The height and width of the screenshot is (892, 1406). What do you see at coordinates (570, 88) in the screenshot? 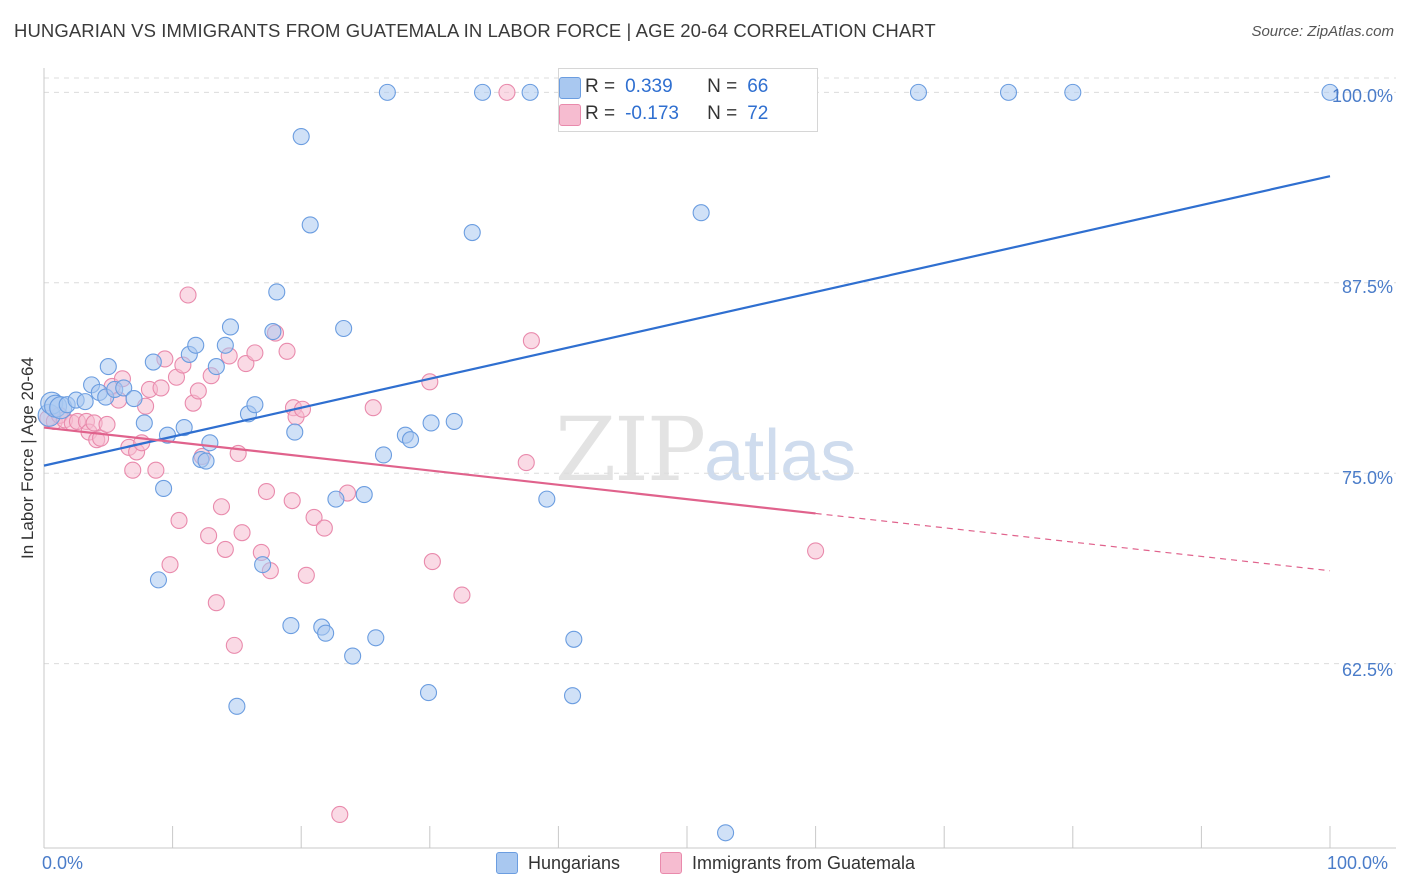
I see `hungarians-swatch` at bounding box center [570, 88].